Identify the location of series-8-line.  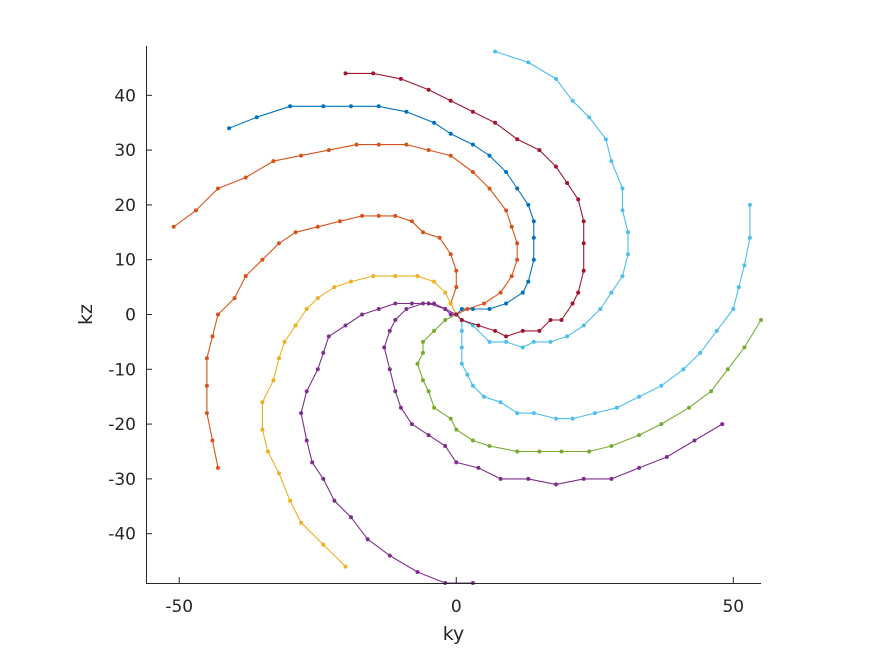
(603, 312).